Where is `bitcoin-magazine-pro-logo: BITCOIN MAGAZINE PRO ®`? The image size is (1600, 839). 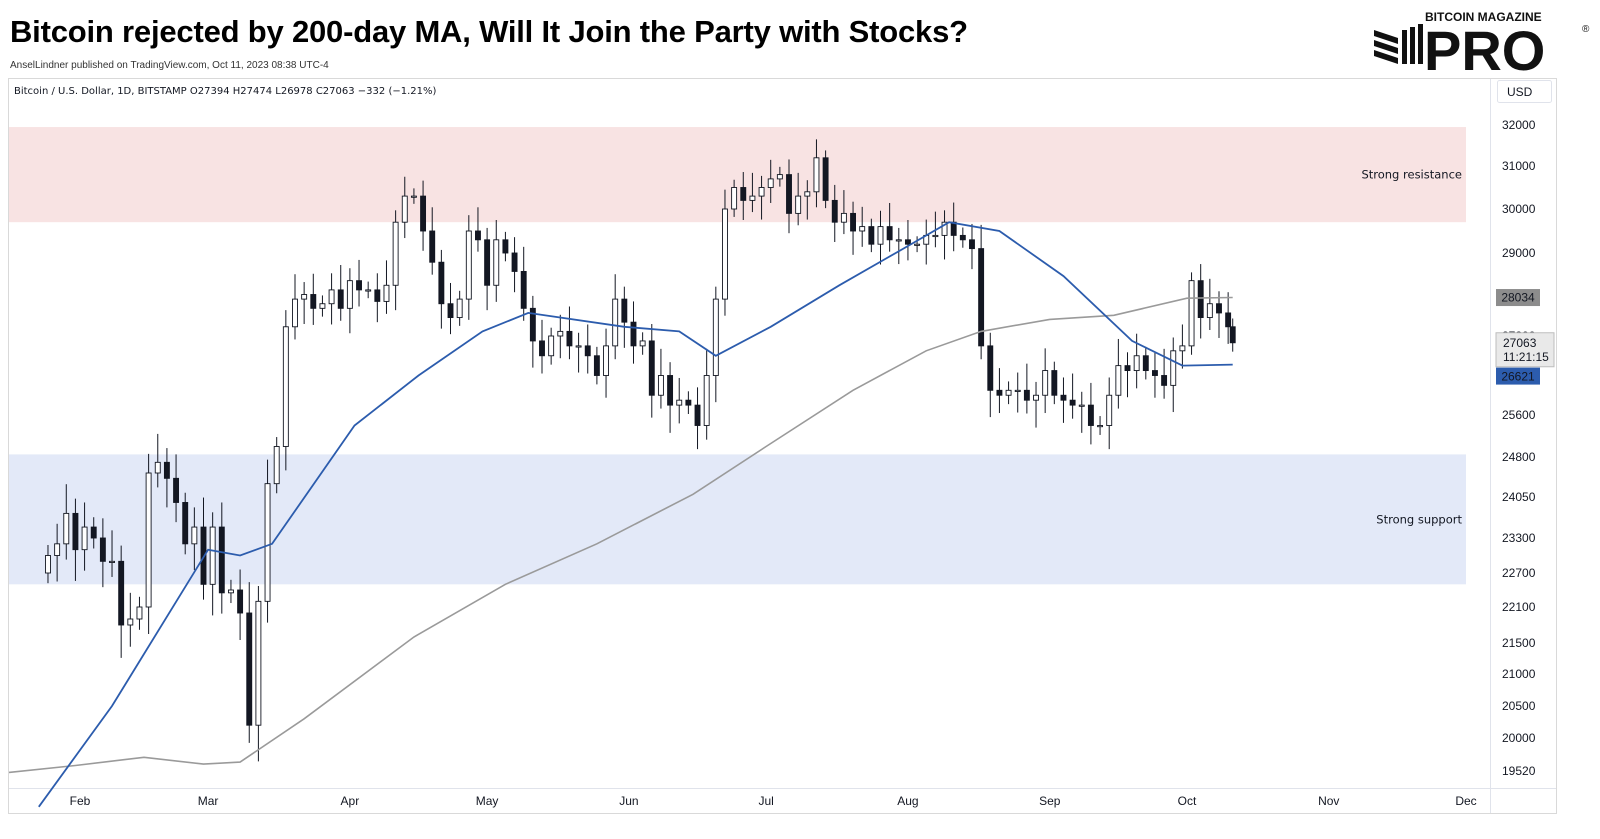
bitcoin-magazine-pro-logo: BITCOIN MAGAZINE PRO ® is located at coordinates (1482, 42).